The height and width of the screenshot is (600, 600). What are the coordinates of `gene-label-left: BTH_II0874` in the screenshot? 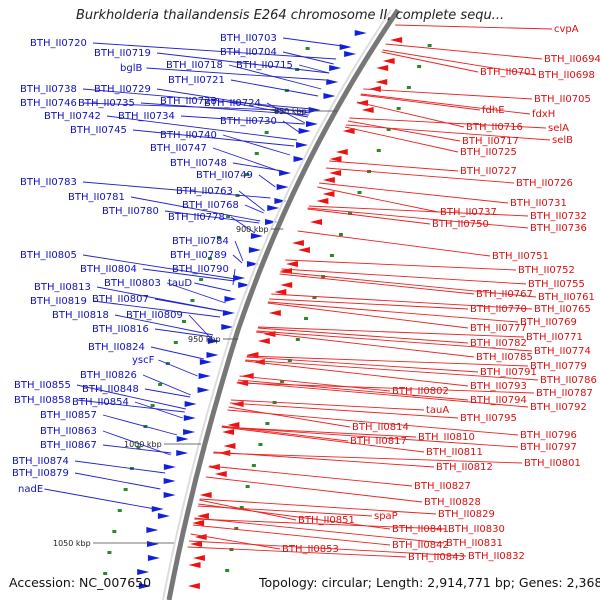 It's located at (40, 461).